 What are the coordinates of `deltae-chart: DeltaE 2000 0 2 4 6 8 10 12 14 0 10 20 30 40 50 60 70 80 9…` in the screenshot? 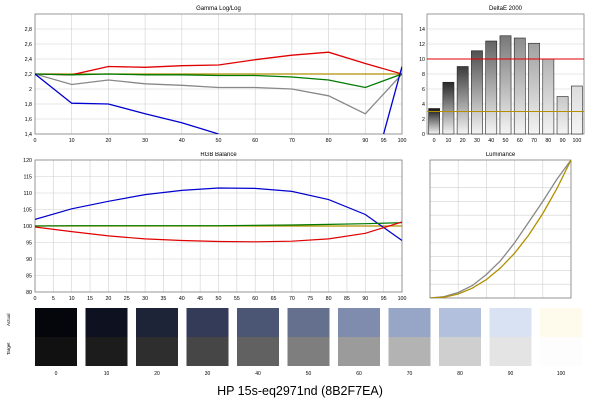 It's located at (502, 75).